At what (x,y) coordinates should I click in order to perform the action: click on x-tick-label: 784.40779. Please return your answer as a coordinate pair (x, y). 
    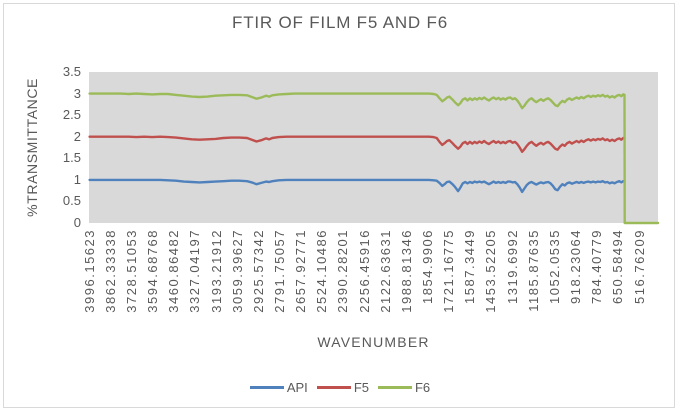
    Looking at the image, I should click on (597, 266).